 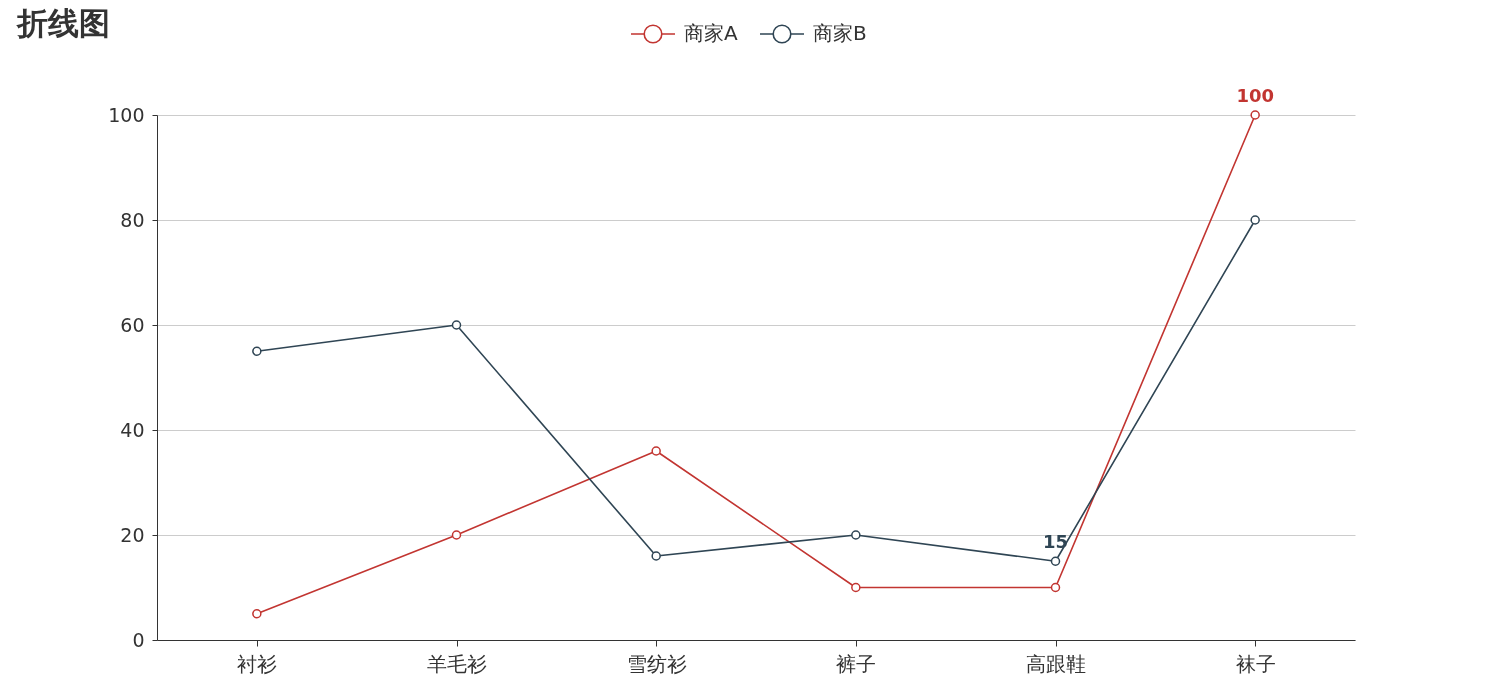 I want to click on x-tick-label: 羊毛衫, so click(x=457, y=663).